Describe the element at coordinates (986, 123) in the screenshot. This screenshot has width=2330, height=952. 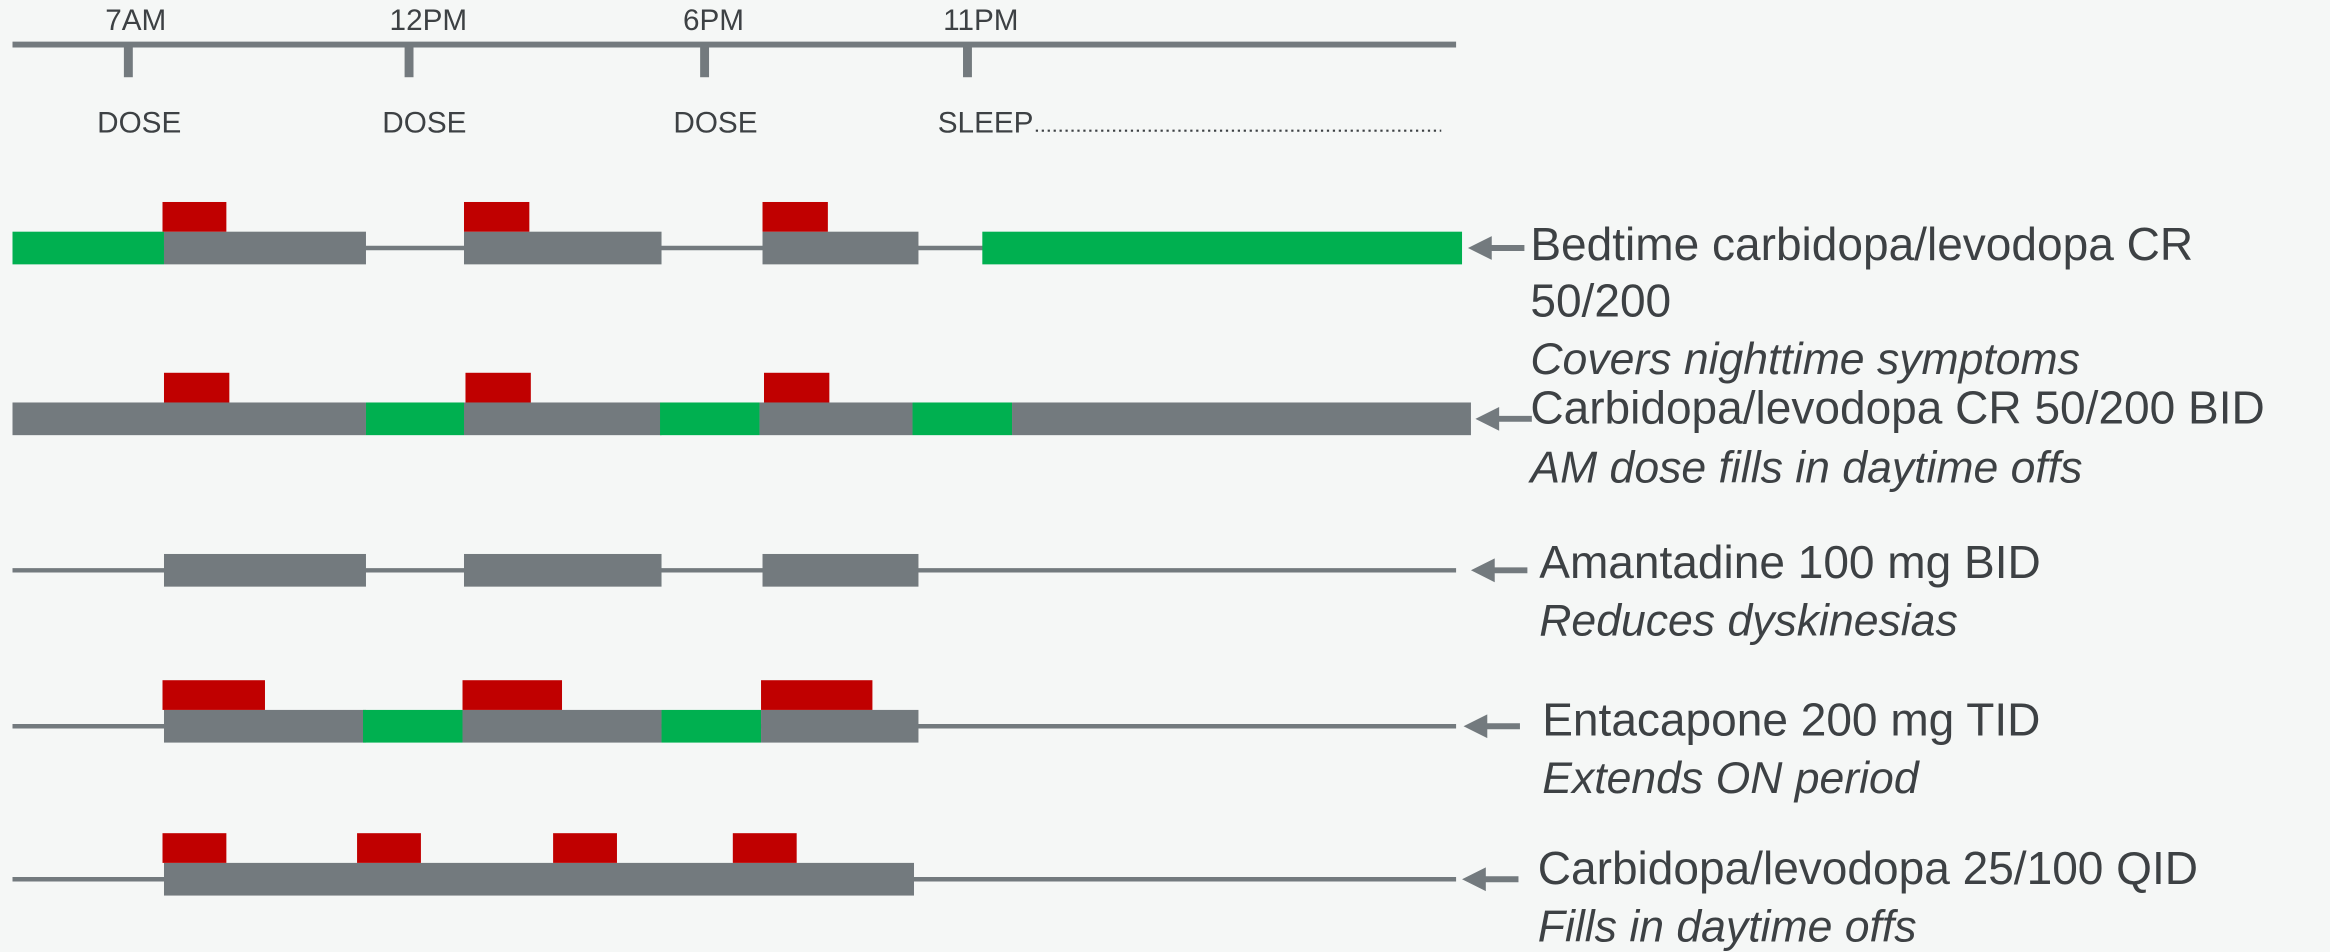
I see `event-label: SLEEP` at that location.